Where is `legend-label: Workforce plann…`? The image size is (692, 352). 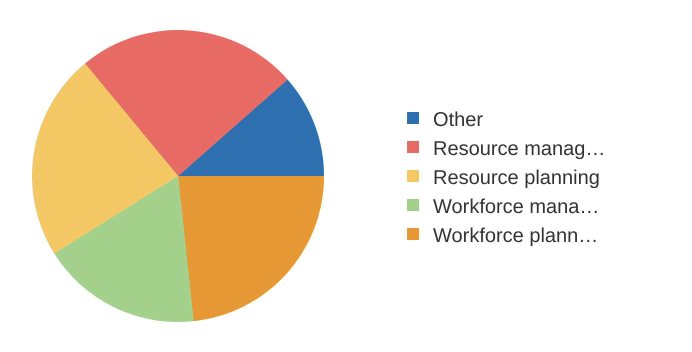
legend-label: Workforce plann… is located at coordinates (515, 235).